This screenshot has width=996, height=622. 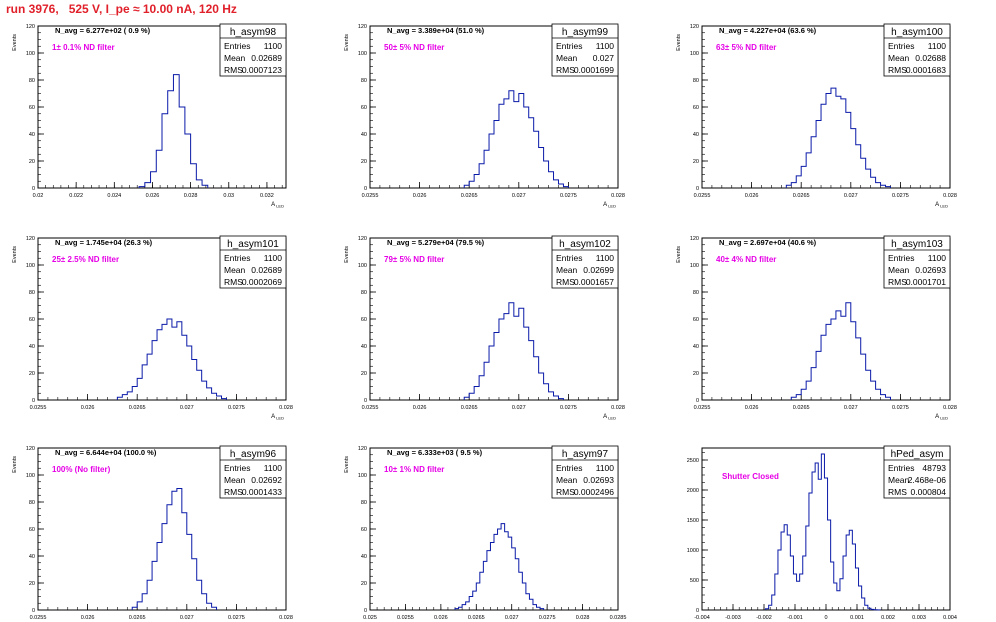 I want to click on stats-value: 0.000804, so click(x=929, y=492).